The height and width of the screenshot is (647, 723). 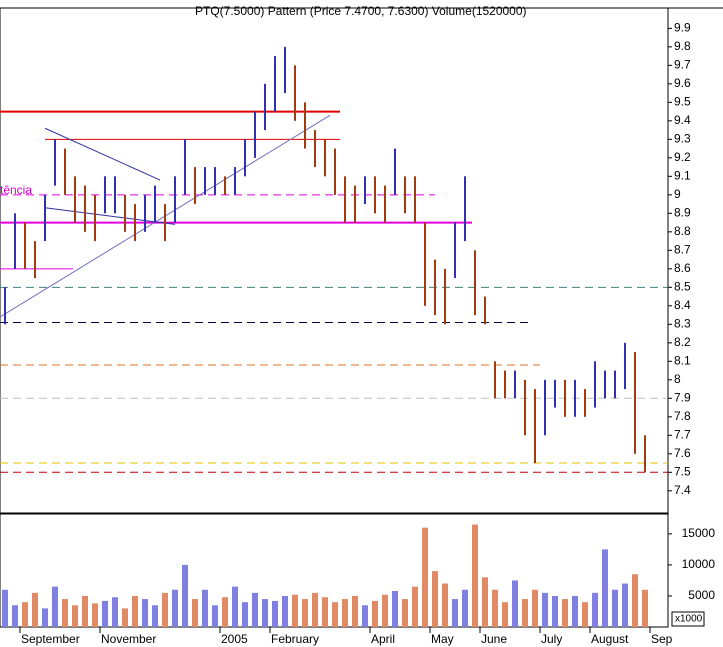 I want to click on y-tick-label: 8.9, so click(x=682, y=213).